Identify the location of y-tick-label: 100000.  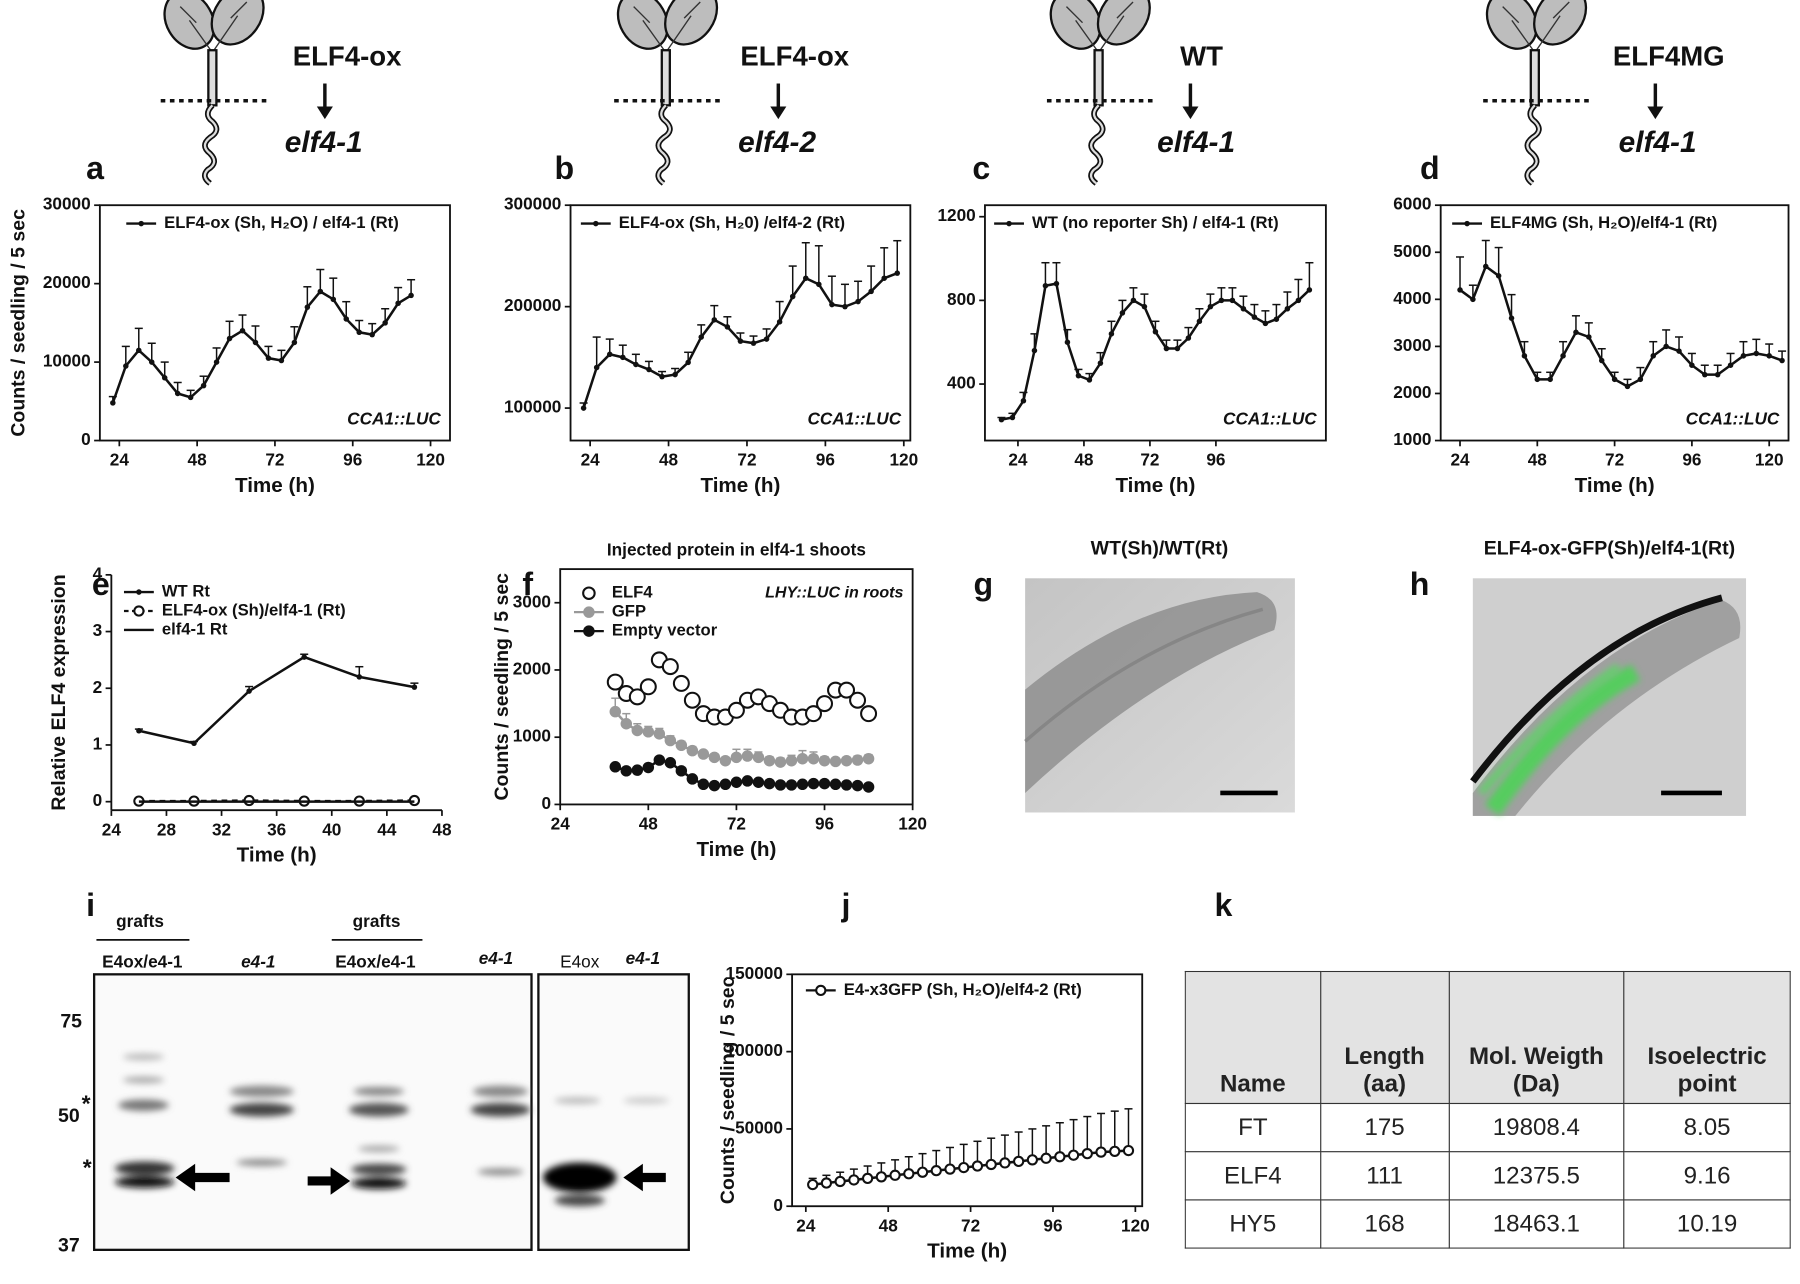
(532, 407).